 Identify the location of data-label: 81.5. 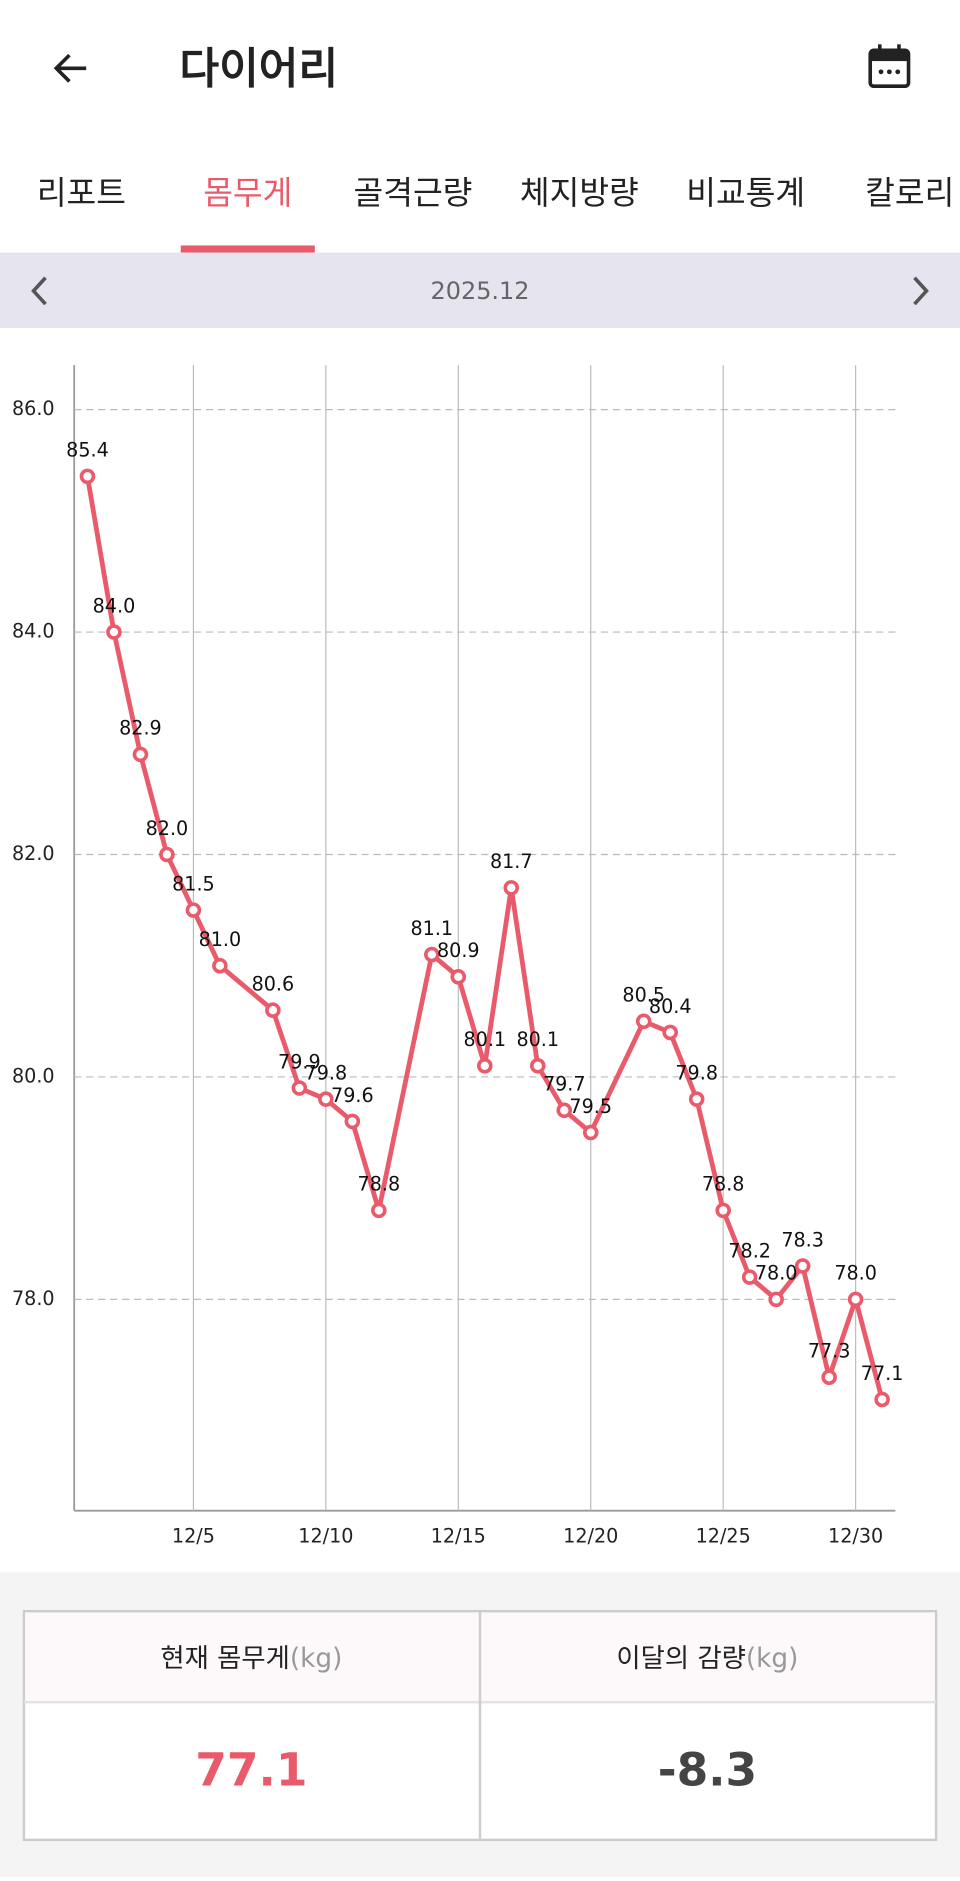
(193, 883).